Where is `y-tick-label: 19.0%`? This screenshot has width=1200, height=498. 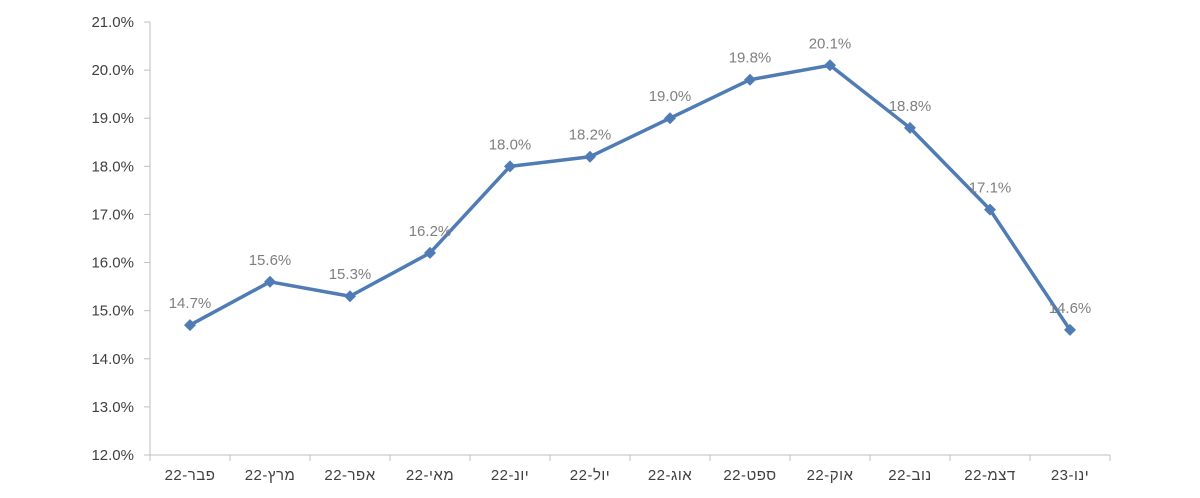
y-tick-label: 19.0% is located at coordinates (112, 118).